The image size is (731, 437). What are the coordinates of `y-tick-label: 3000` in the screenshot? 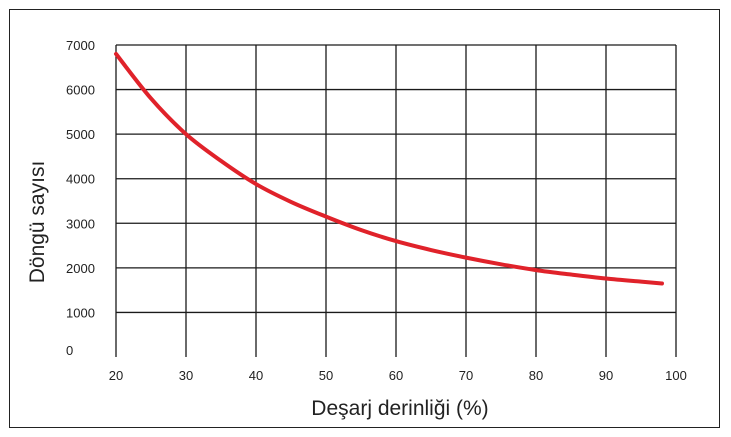 It's located at (80, 223).